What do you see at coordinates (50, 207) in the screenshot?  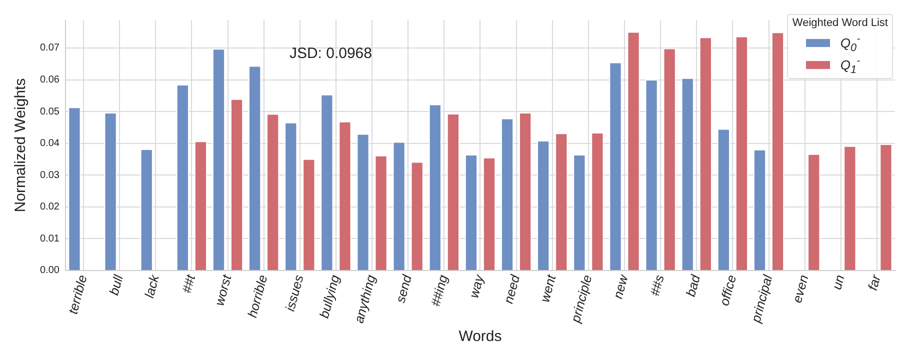 I see `y-tick-label: 0.02` at bounding box center [50, 207].